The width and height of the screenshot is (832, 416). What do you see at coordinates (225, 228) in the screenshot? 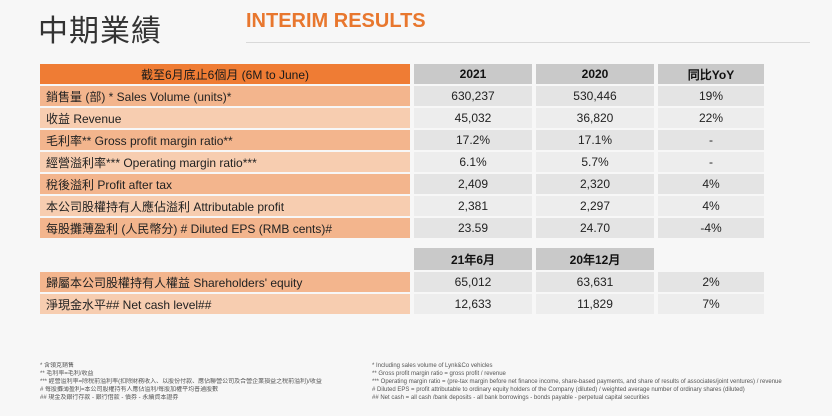
I see `row-label: 每股攤薄盈利 (人民幣分) # Diluted EPS (RMB cents)#` at bounding box center [225, 228].